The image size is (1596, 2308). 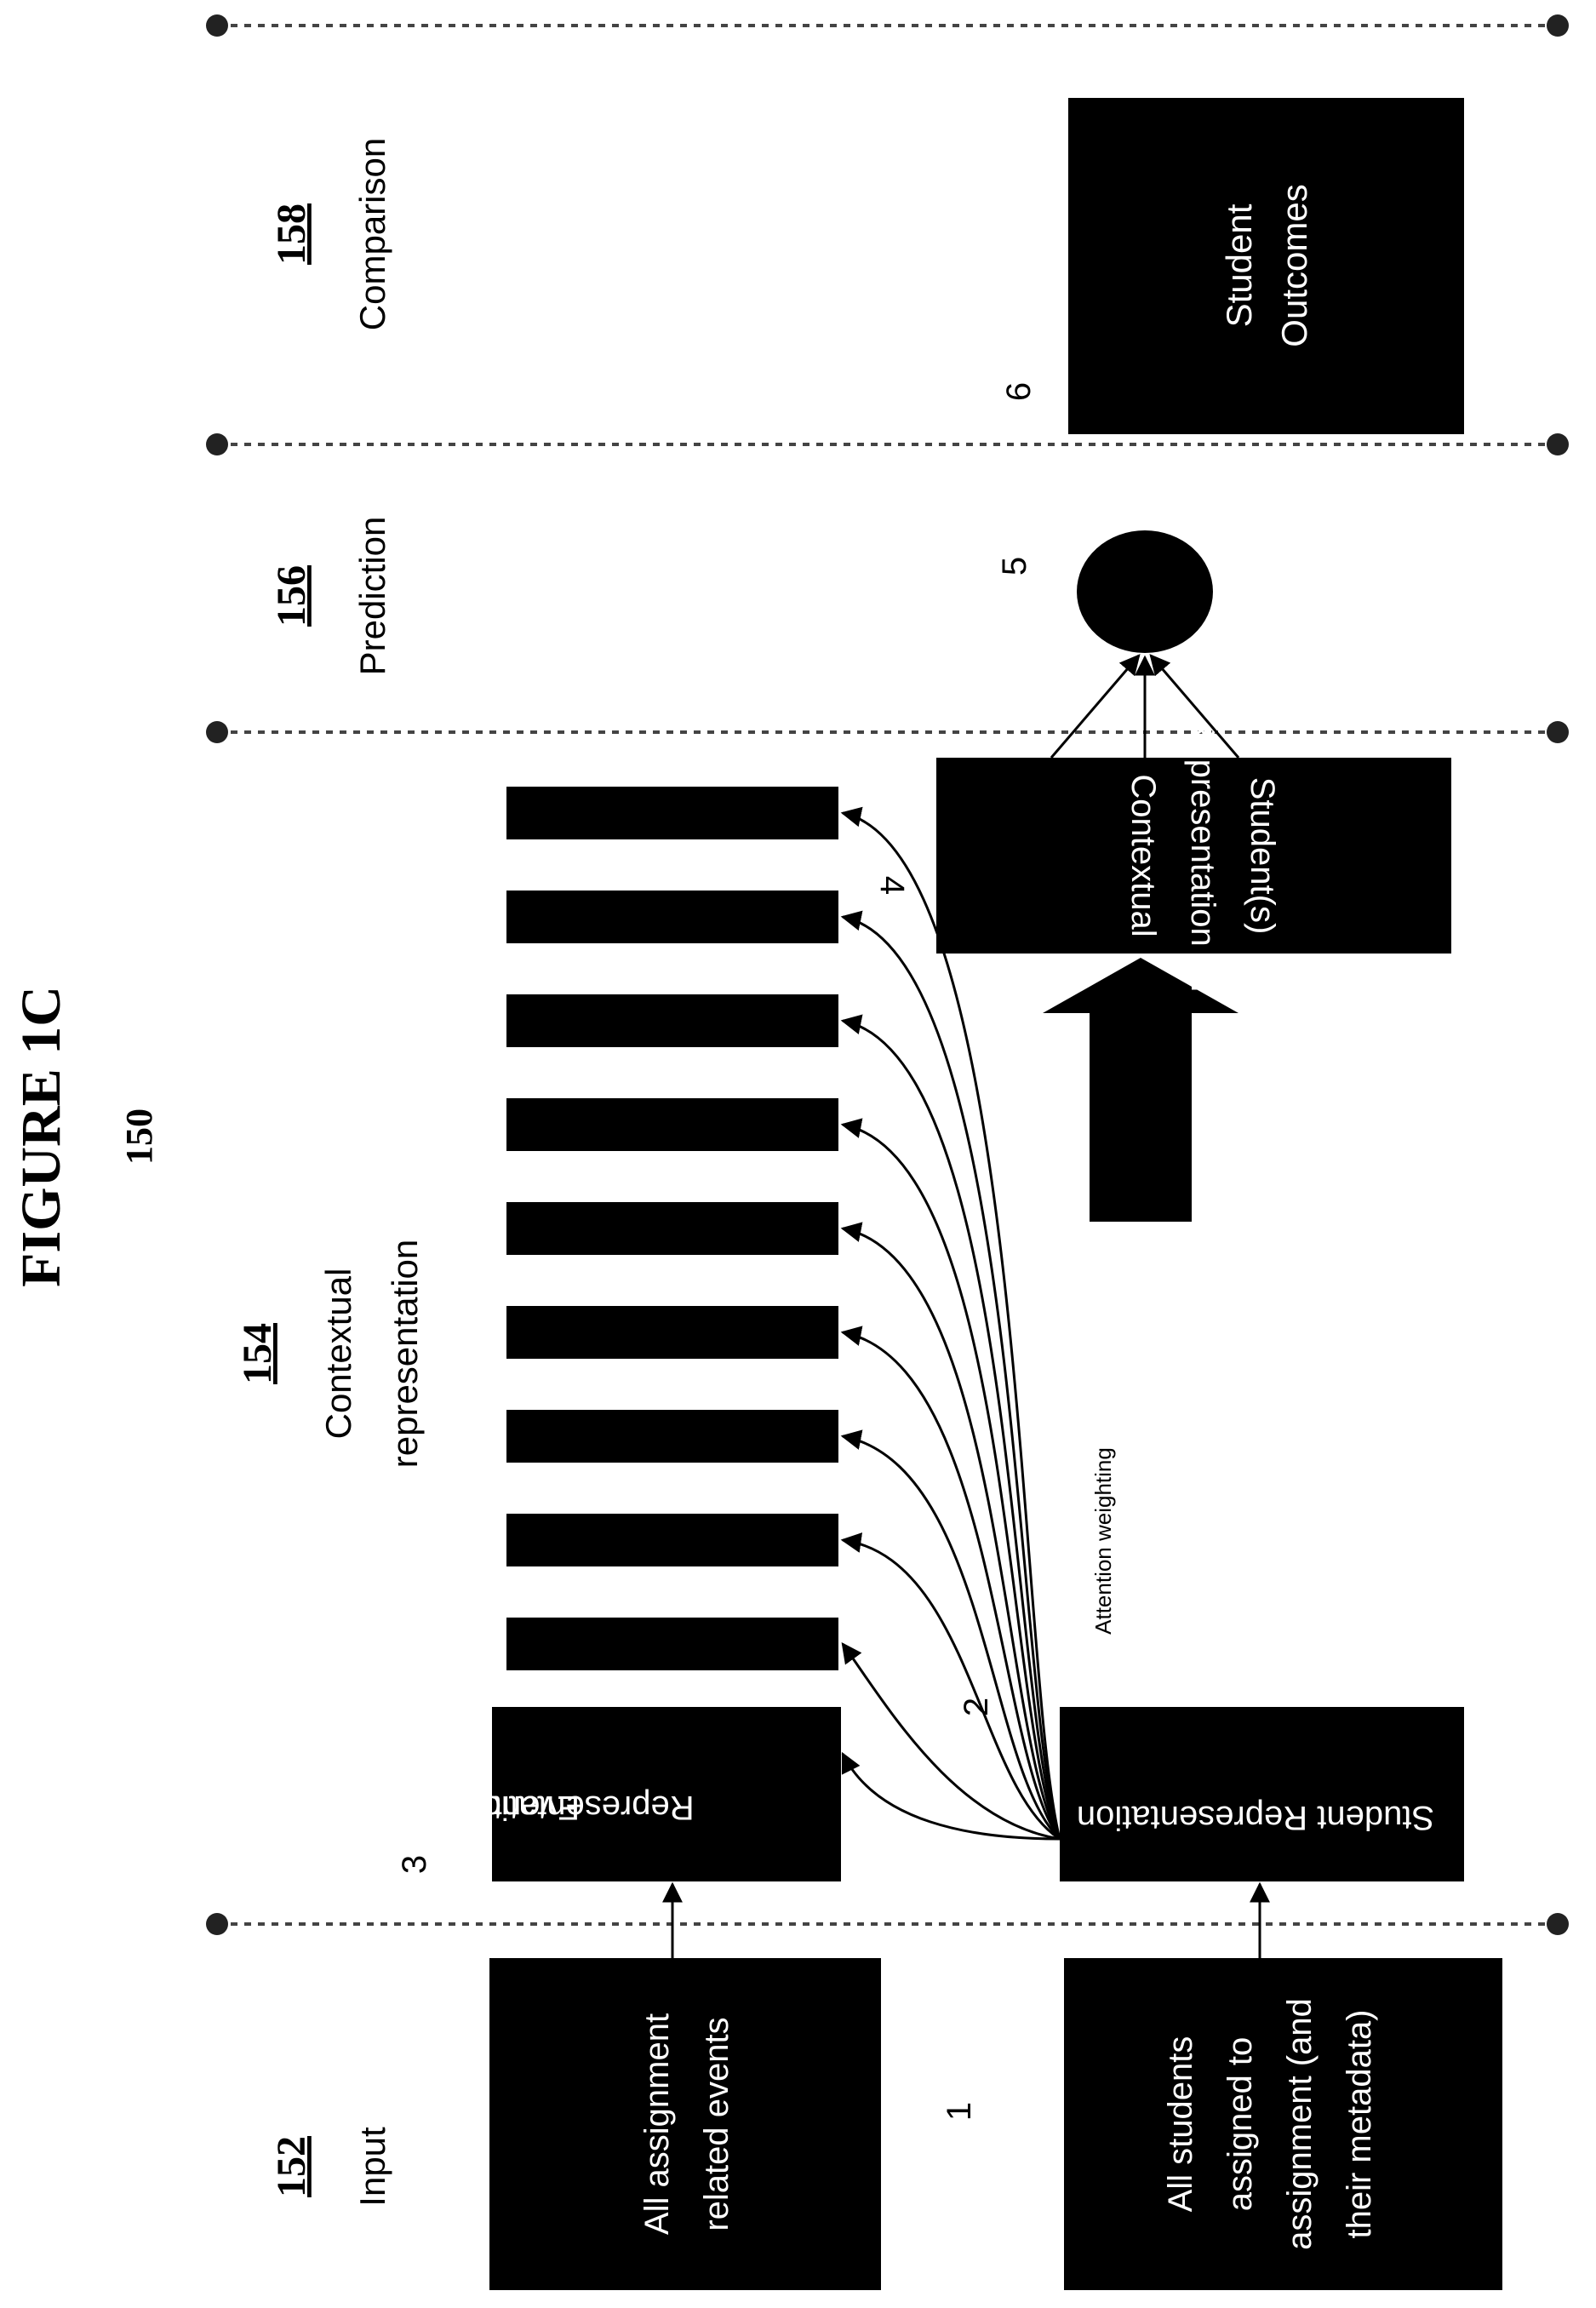 I want to click on attention-arrows, so click(x=950, y=1323).